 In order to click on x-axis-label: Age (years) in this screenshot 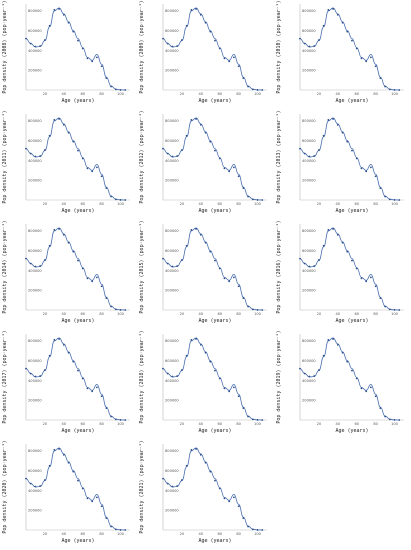, I will do `click(214, 541)`.